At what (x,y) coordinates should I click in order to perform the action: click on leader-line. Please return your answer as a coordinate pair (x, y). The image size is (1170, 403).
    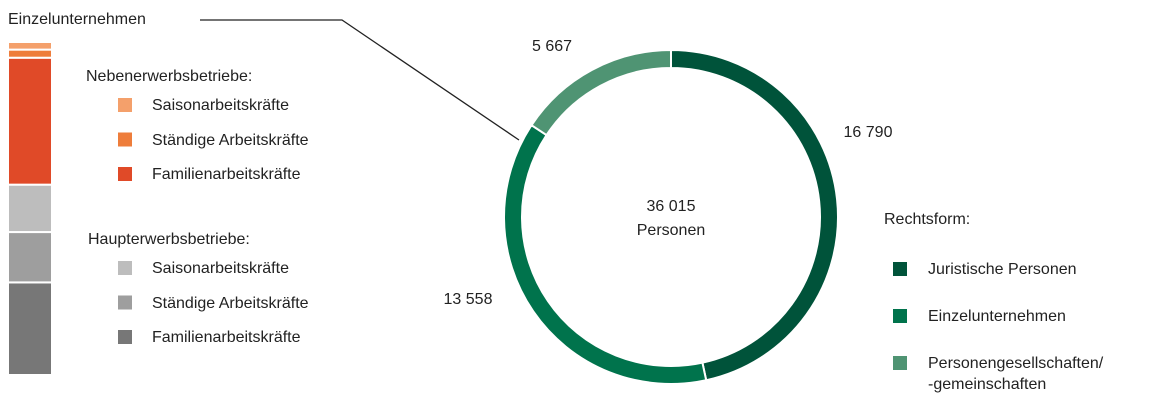
    Looking at the image, I should click on (360, 80).